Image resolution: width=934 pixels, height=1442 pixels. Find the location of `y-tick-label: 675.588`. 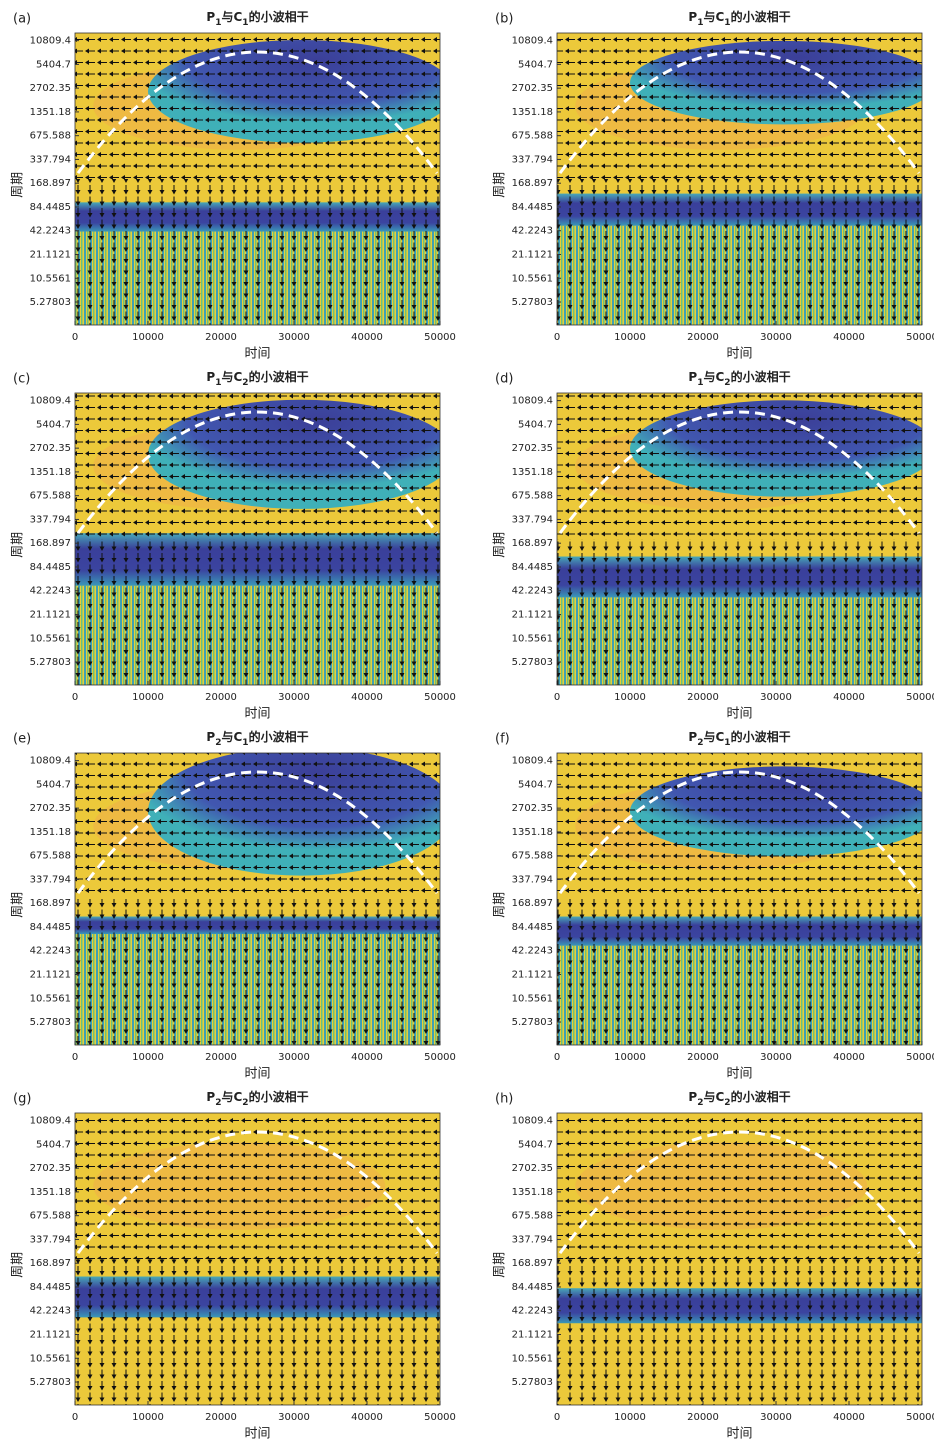

y-tick-label: 675.588 is located at coordinates (532, 496).